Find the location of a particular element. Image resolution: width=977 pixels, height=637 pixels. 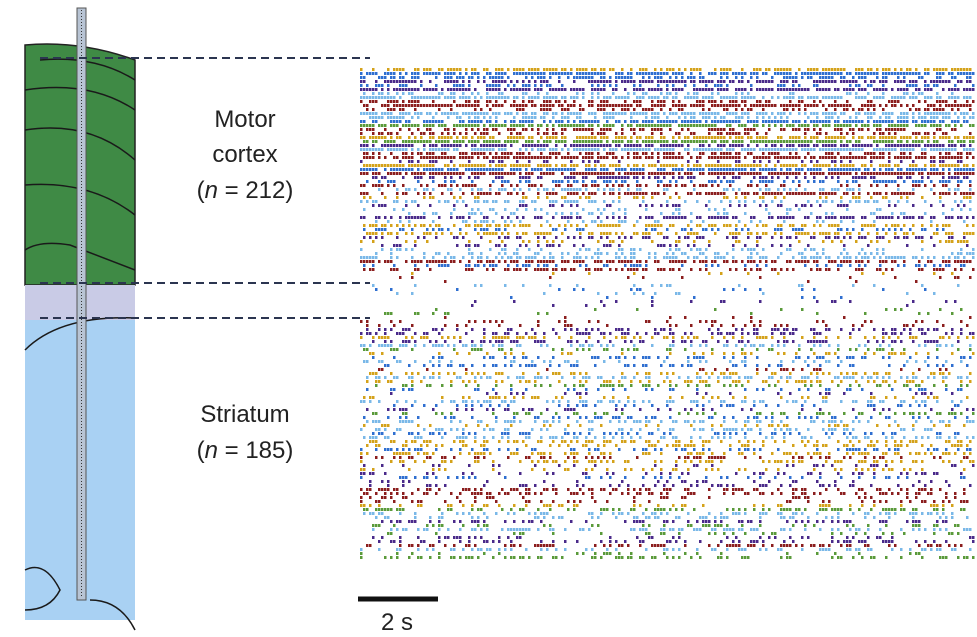

region-count: (n = 185) is located at coordinates (245, 450).